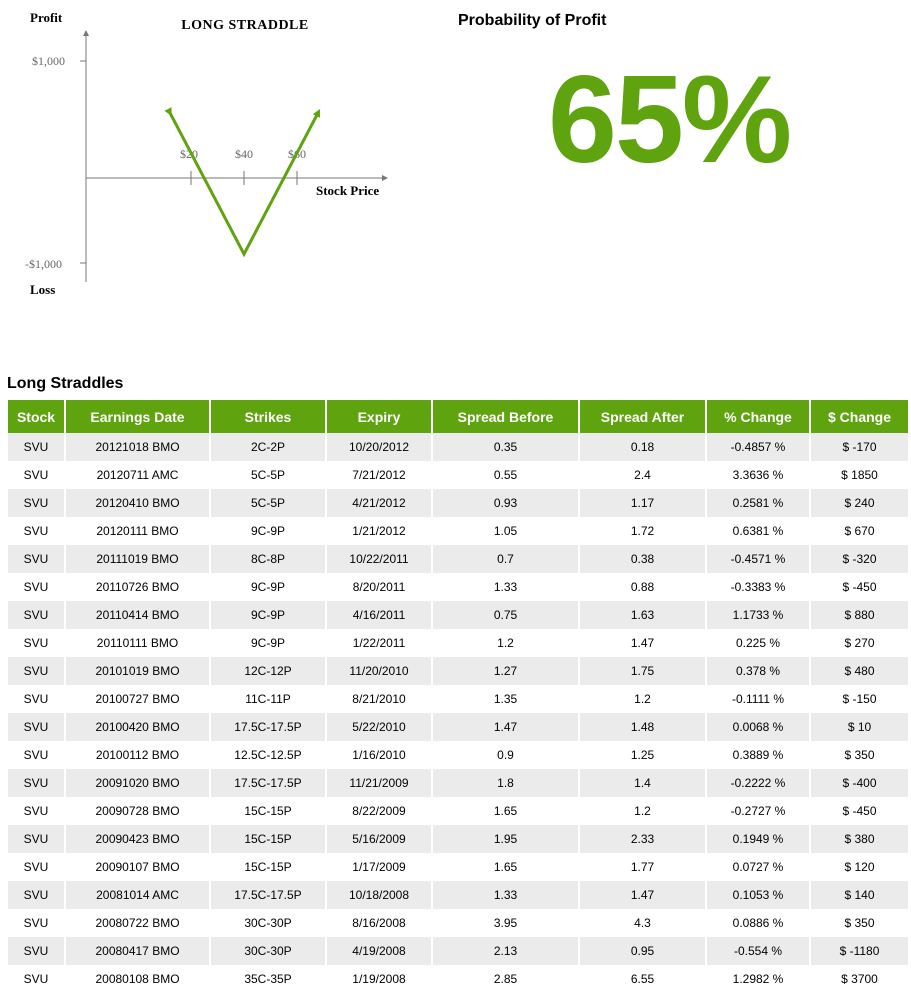 The height and width of the screenshot is (993, 911). I want to click on table-cell: 1/17/2009, so click(380, 867).